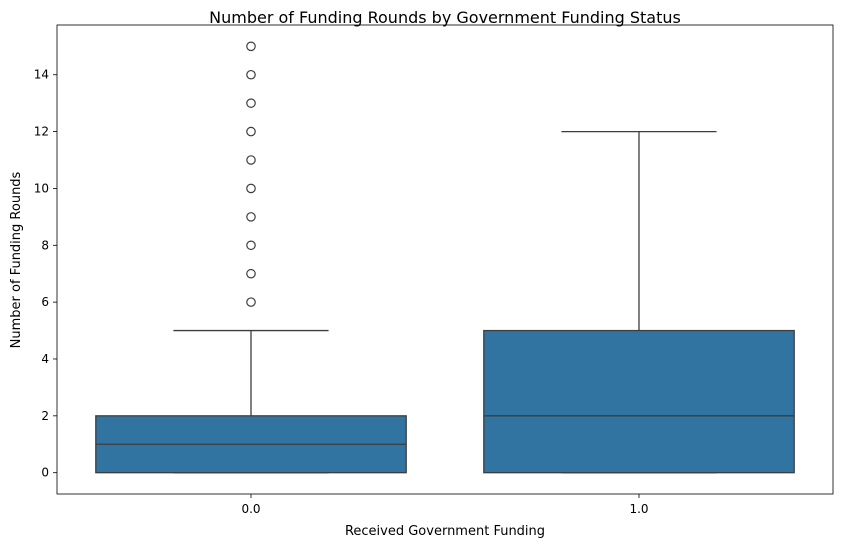 The width and height of the screenshot is (841, 547). Describe the element at coordinates (41, 75) in the screenshot. I see `y-tick-label: 14` at that location.